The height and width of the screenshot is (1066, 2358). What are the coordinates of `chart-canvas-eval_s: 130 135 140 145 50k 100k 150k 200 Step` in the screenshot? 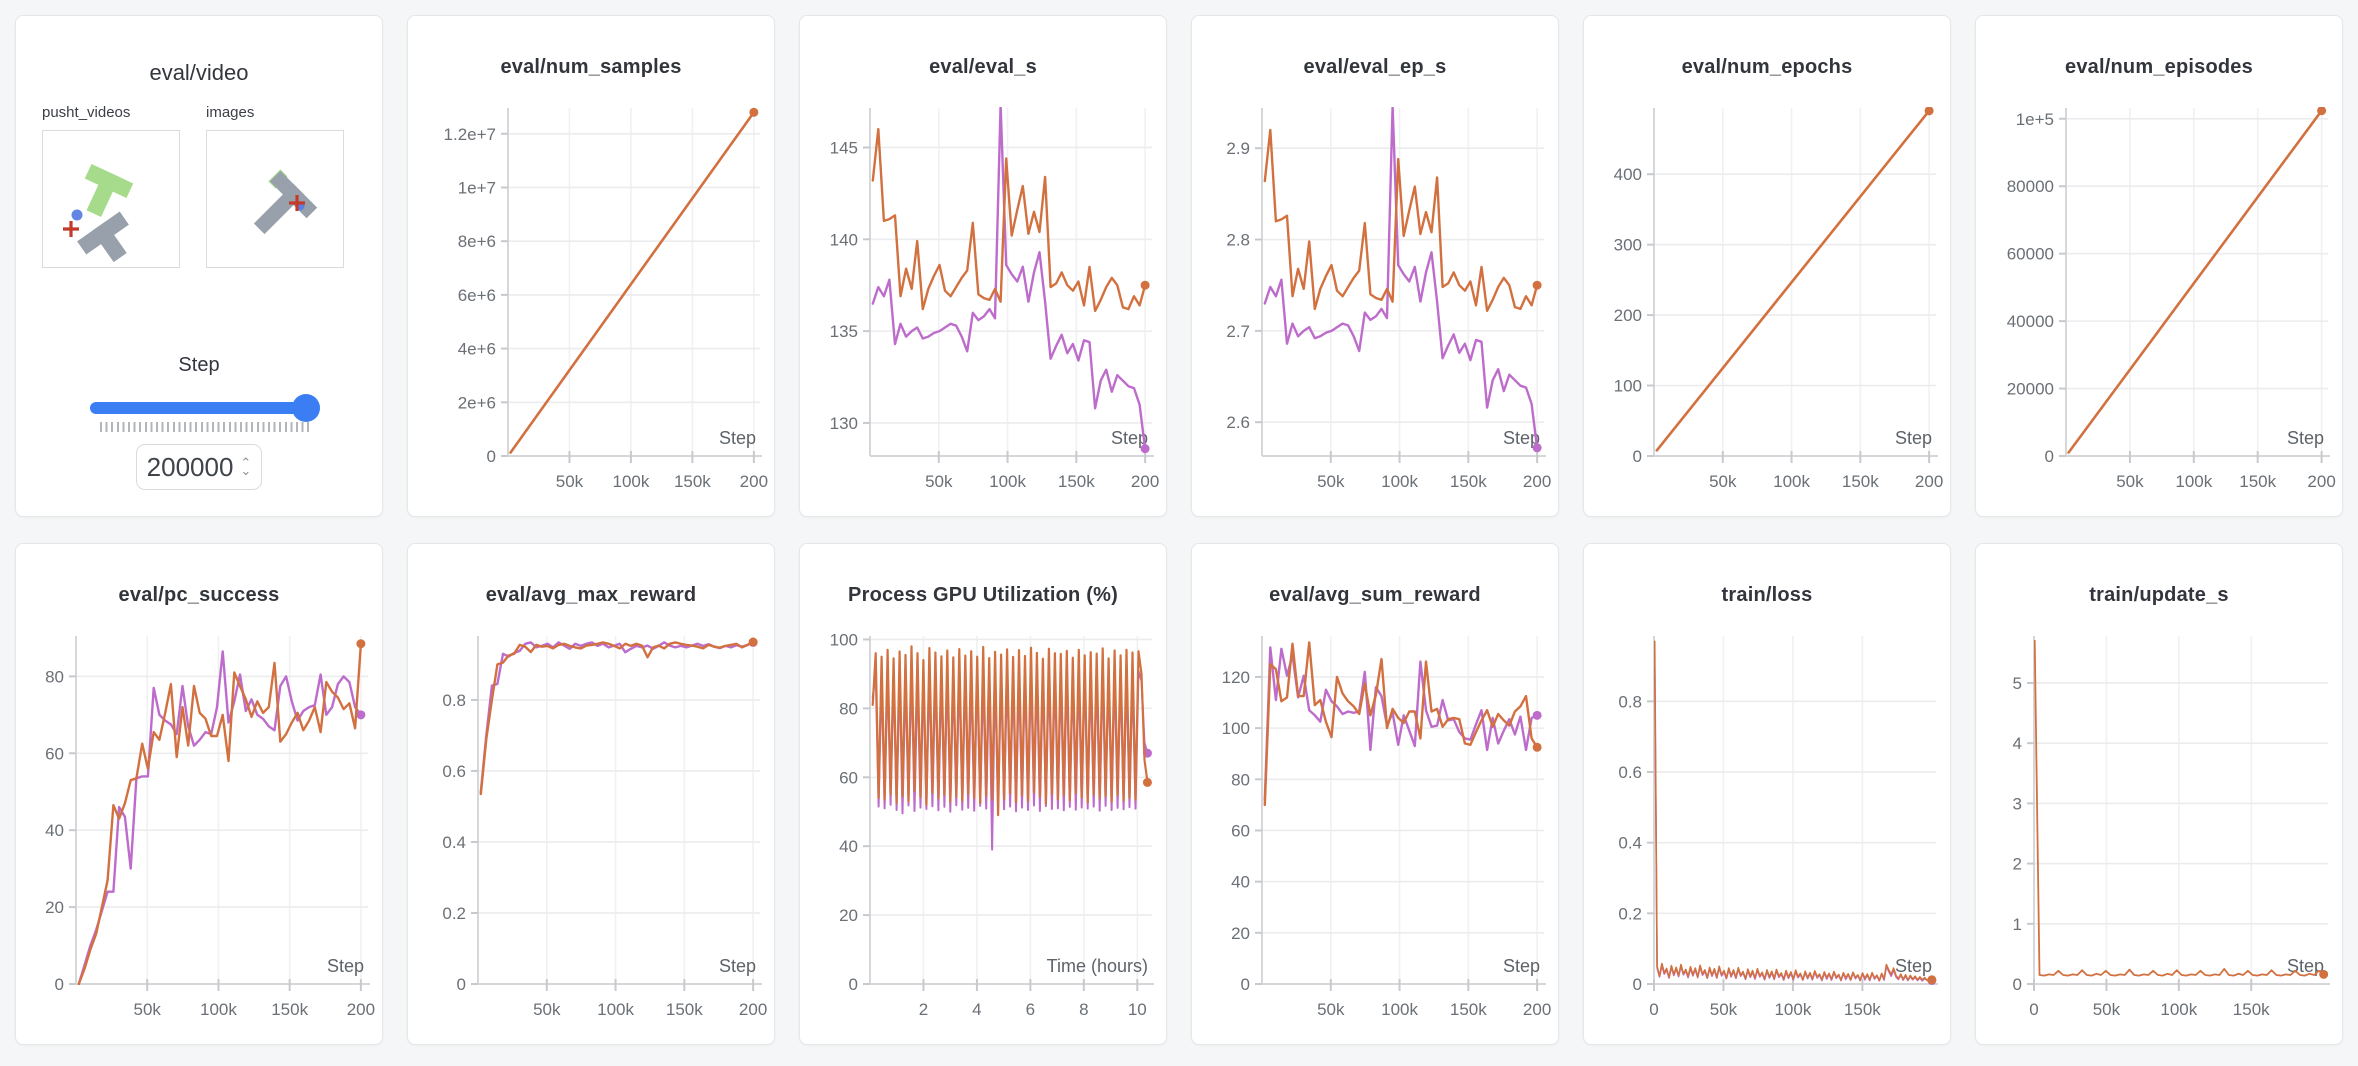 It's located at (983, 266).